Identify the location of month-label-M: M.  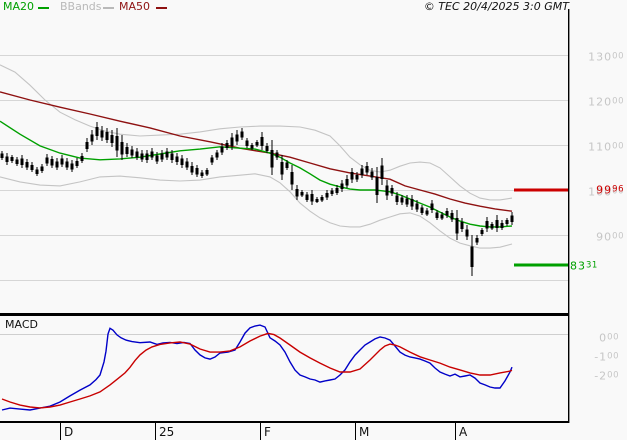
(364, 432).